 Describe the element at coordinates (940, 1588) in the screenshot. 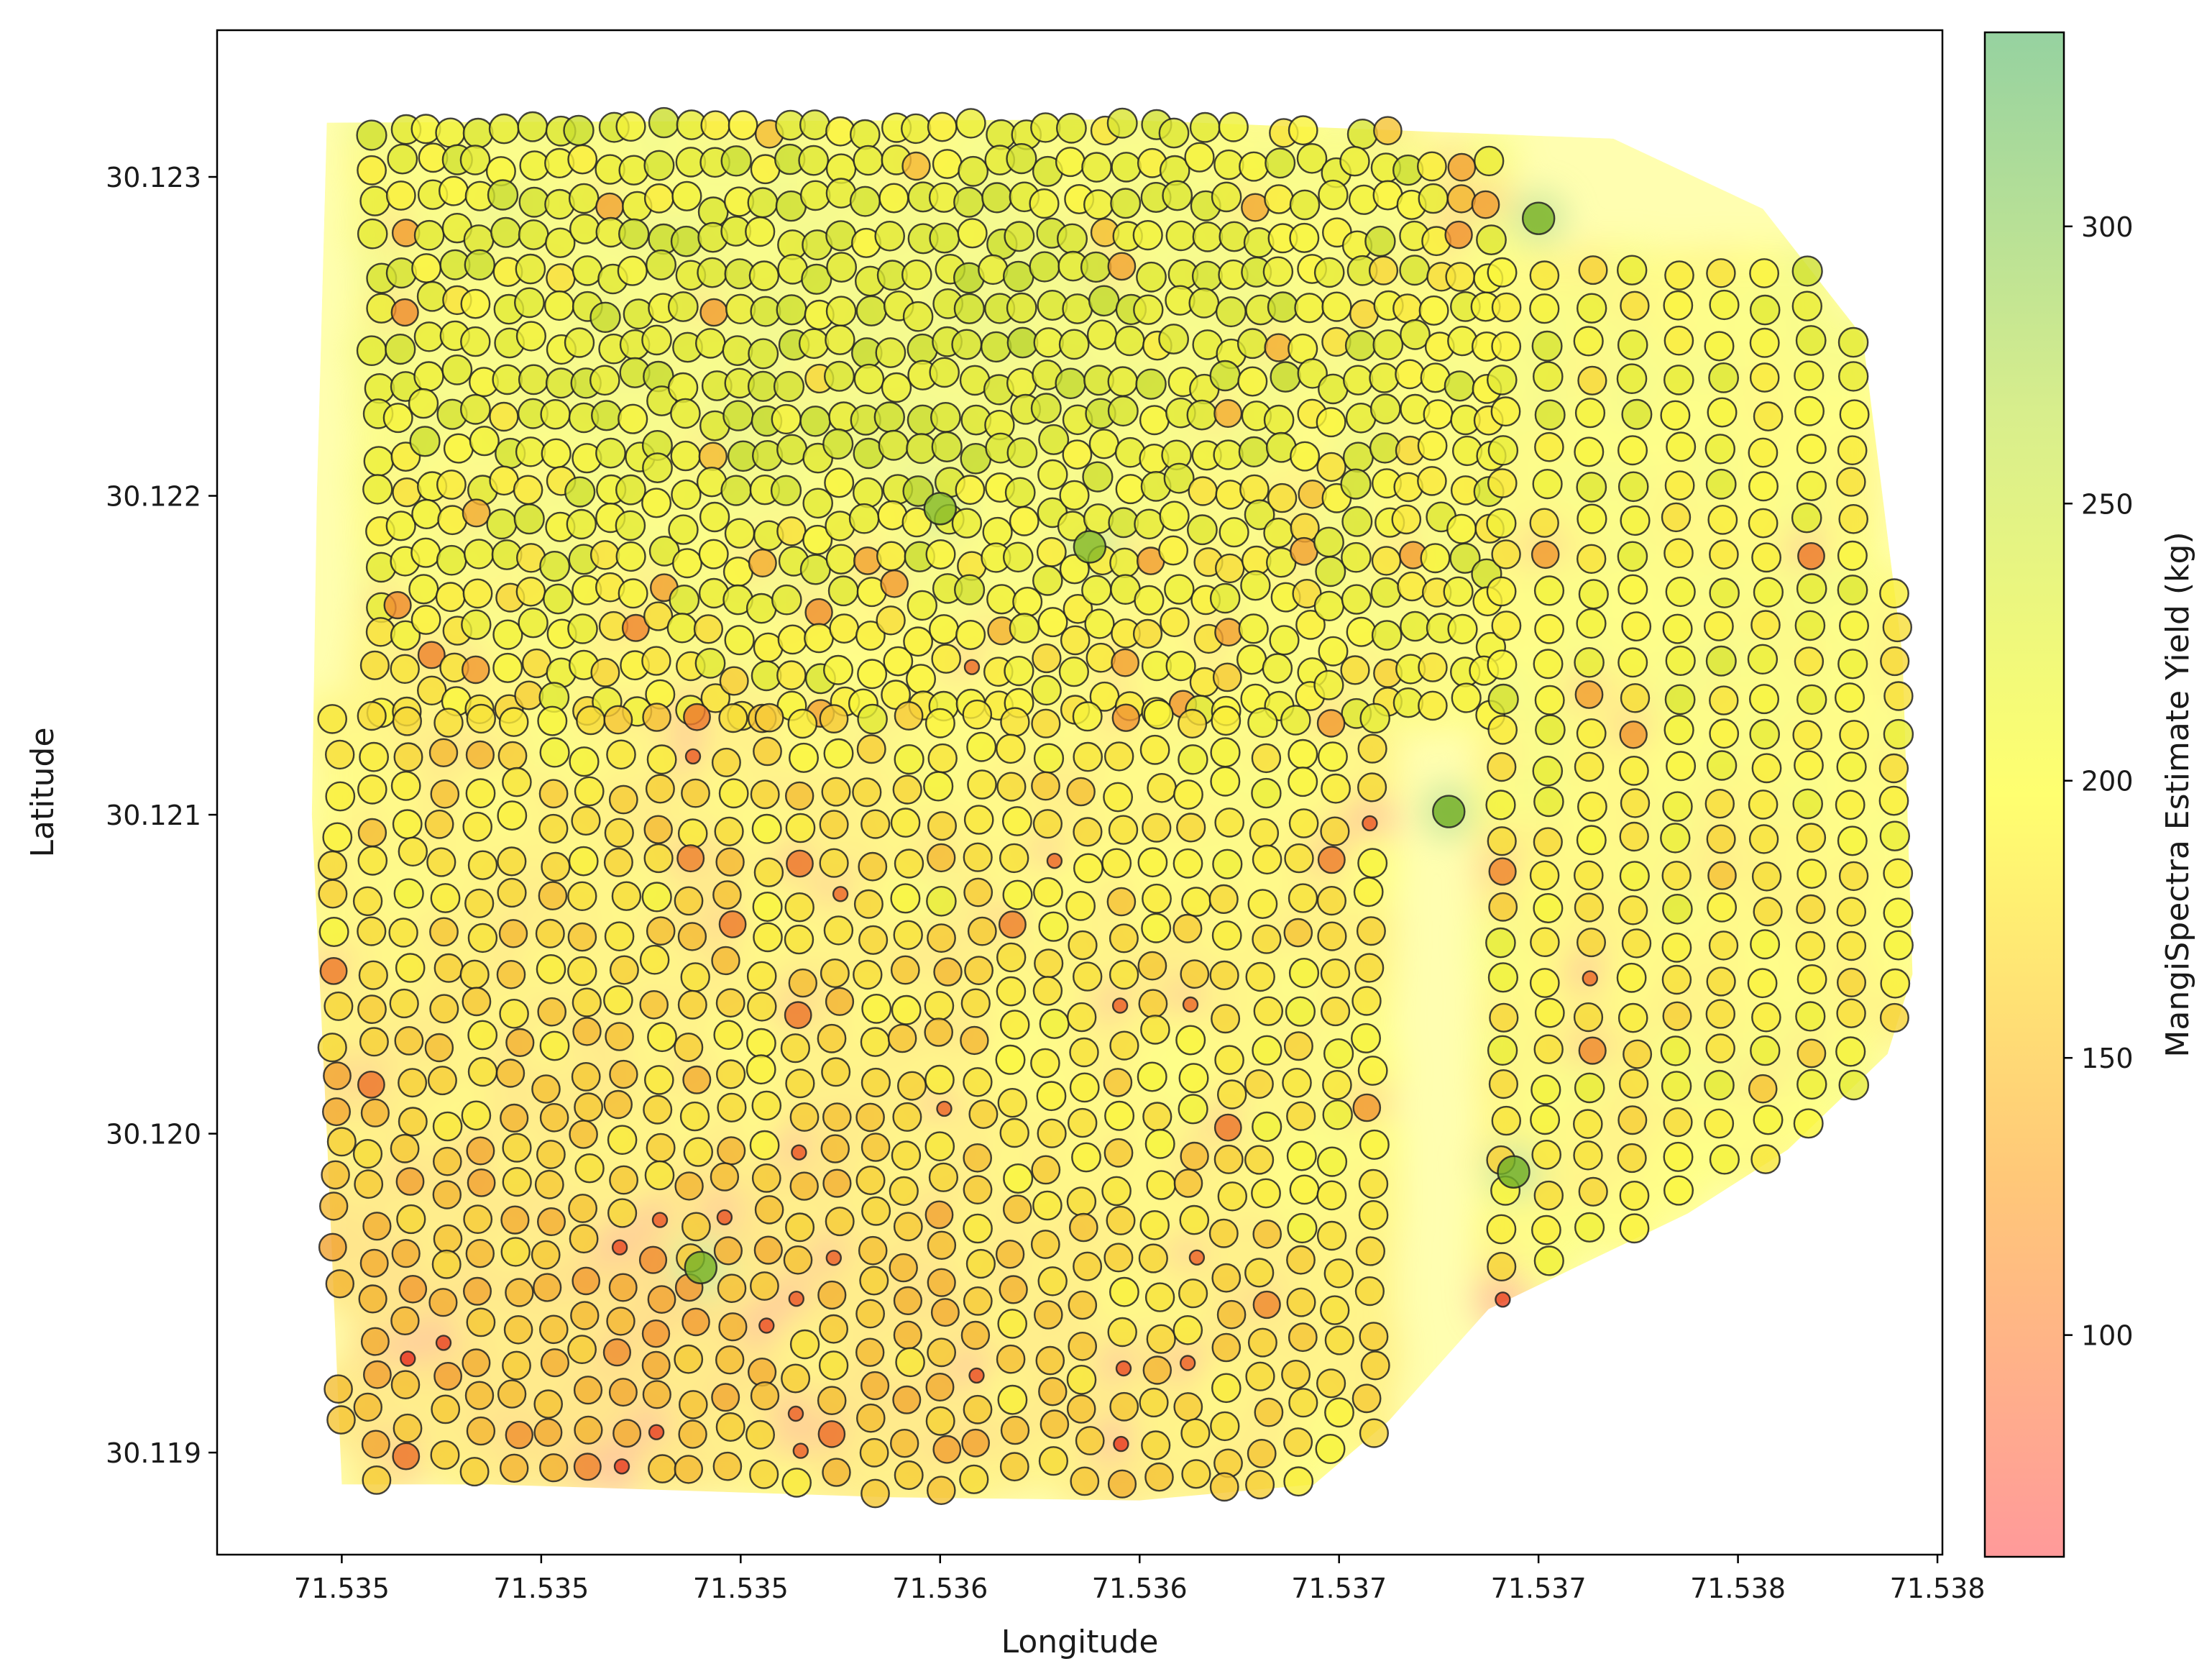

I see `x-tick-label: 71.536` at that location.